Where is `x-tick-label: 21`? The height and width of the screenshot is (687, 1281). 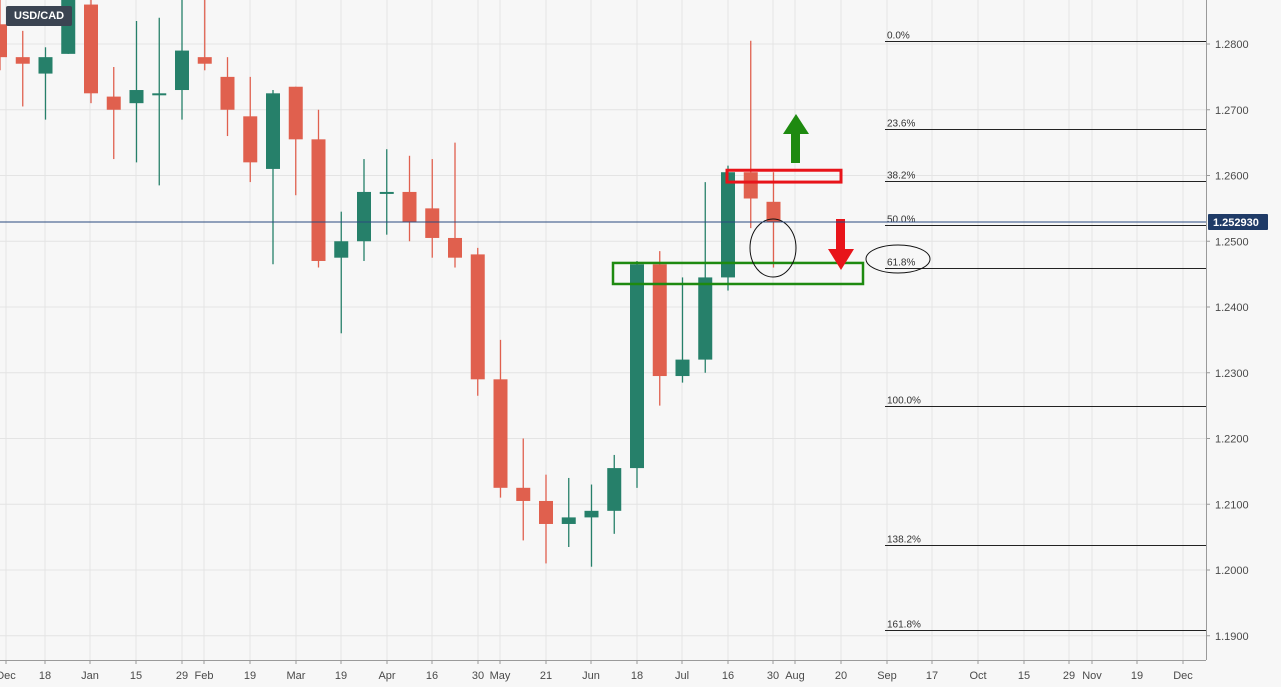 x-tick-label: 21 is located at coordinates (546, 676).